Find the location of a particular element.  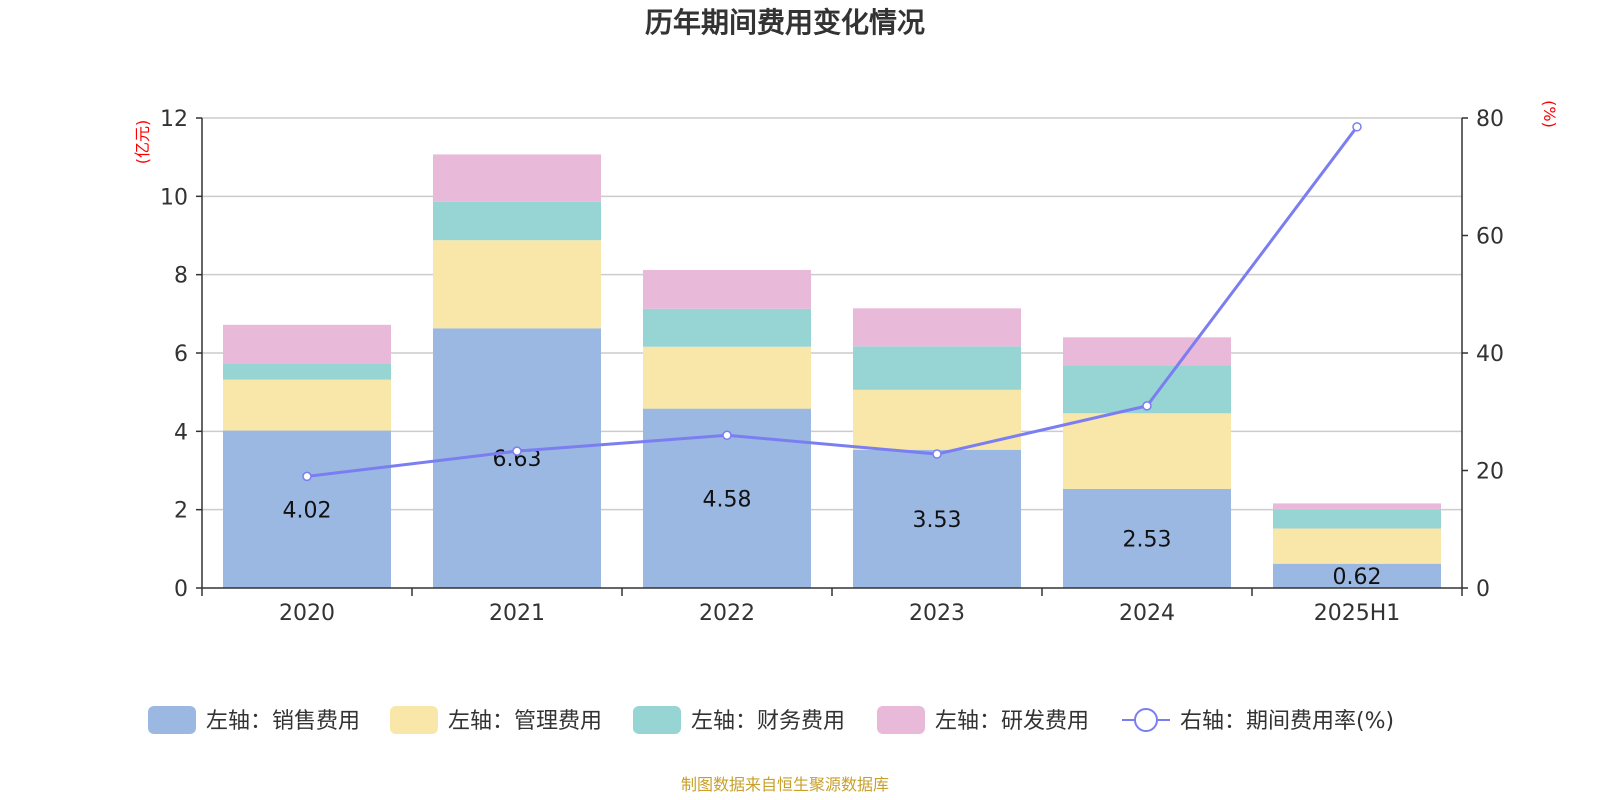

x-tick-label: 2020 is located at coordinates (307, 613).